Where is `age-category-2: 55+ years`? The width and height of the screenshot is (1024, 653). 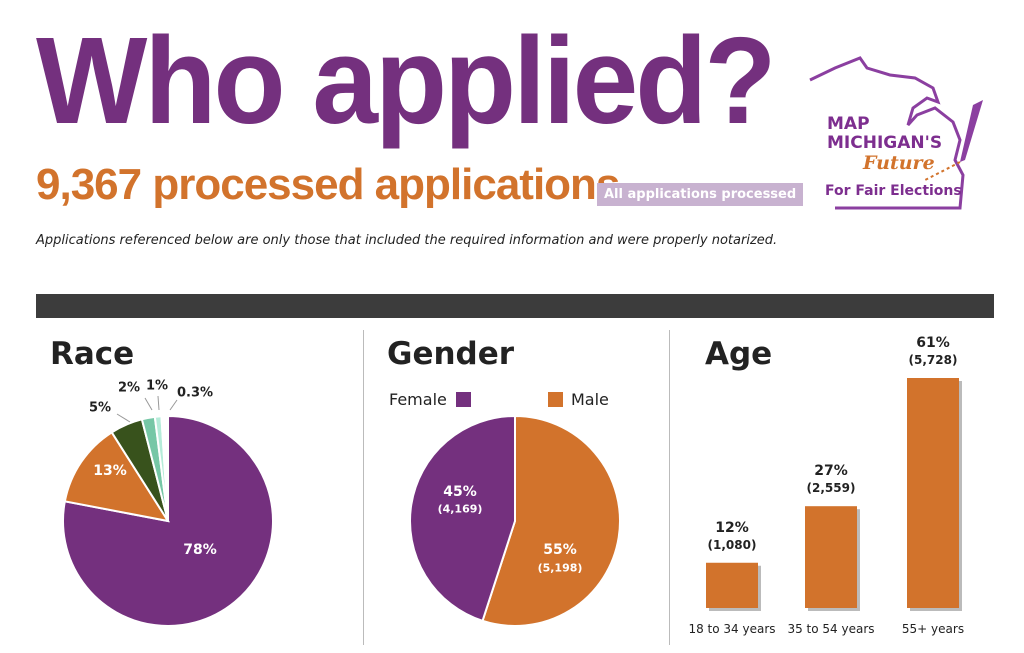 age-category-2: 55+ years is located at coordinates (933, 629).